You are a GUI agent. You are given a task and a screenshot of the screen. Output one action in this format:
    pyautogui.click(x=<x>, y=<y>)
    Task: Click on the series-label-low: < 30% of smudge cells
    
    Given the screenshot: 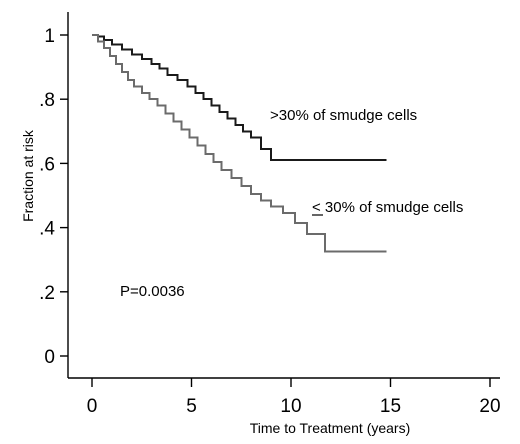 What is the action you would take?
    pyautogui.click(x=387, y=207)
    